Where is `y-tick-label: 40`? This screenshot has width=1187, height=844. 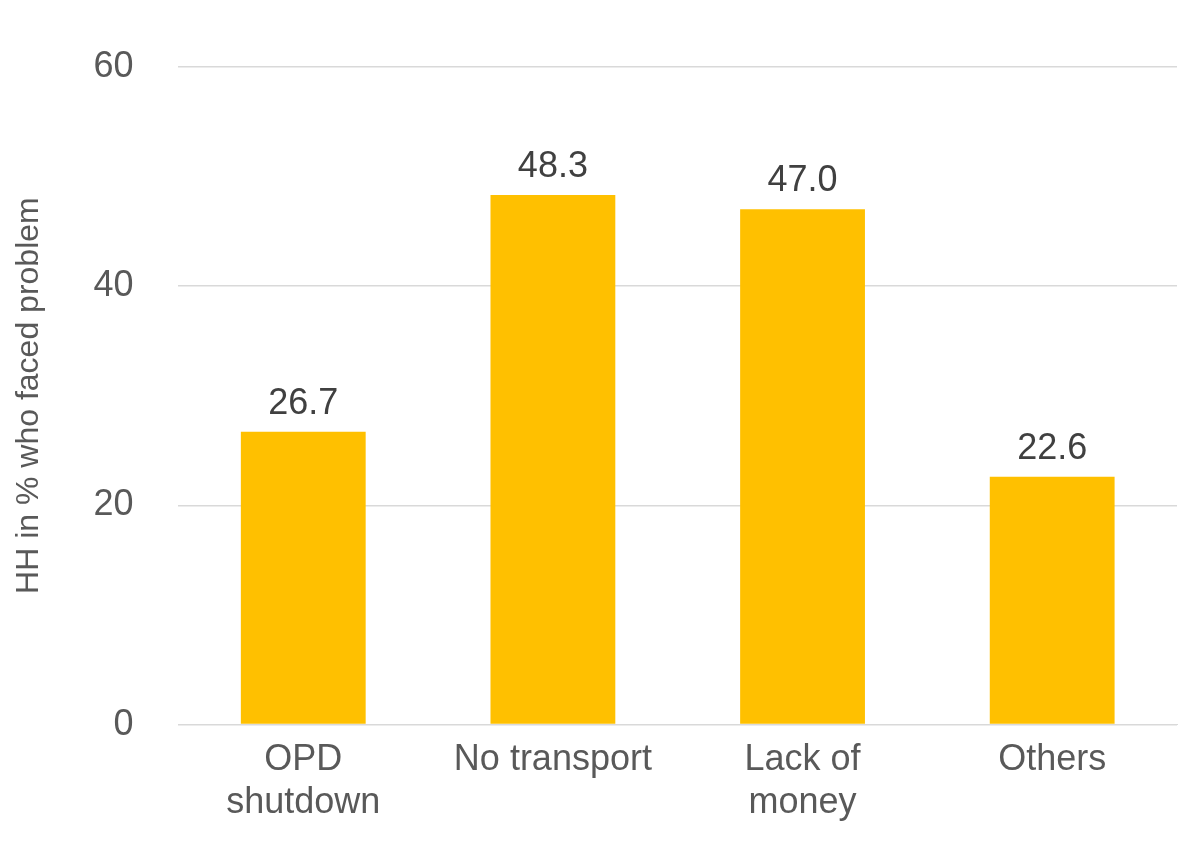 y-tick-label: 40 is located at coordinates (113, 283).